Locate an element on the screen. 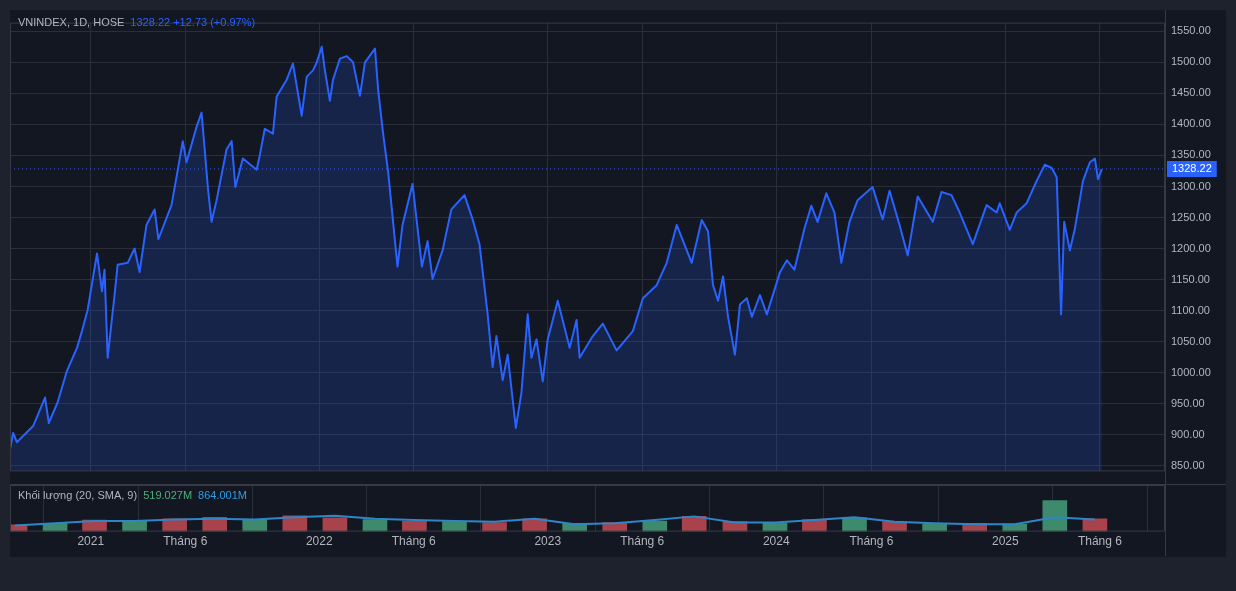 This screenshot has width=1236, height=591. y-tick-label: 1400.00 is located at coordinates (1191, 123).